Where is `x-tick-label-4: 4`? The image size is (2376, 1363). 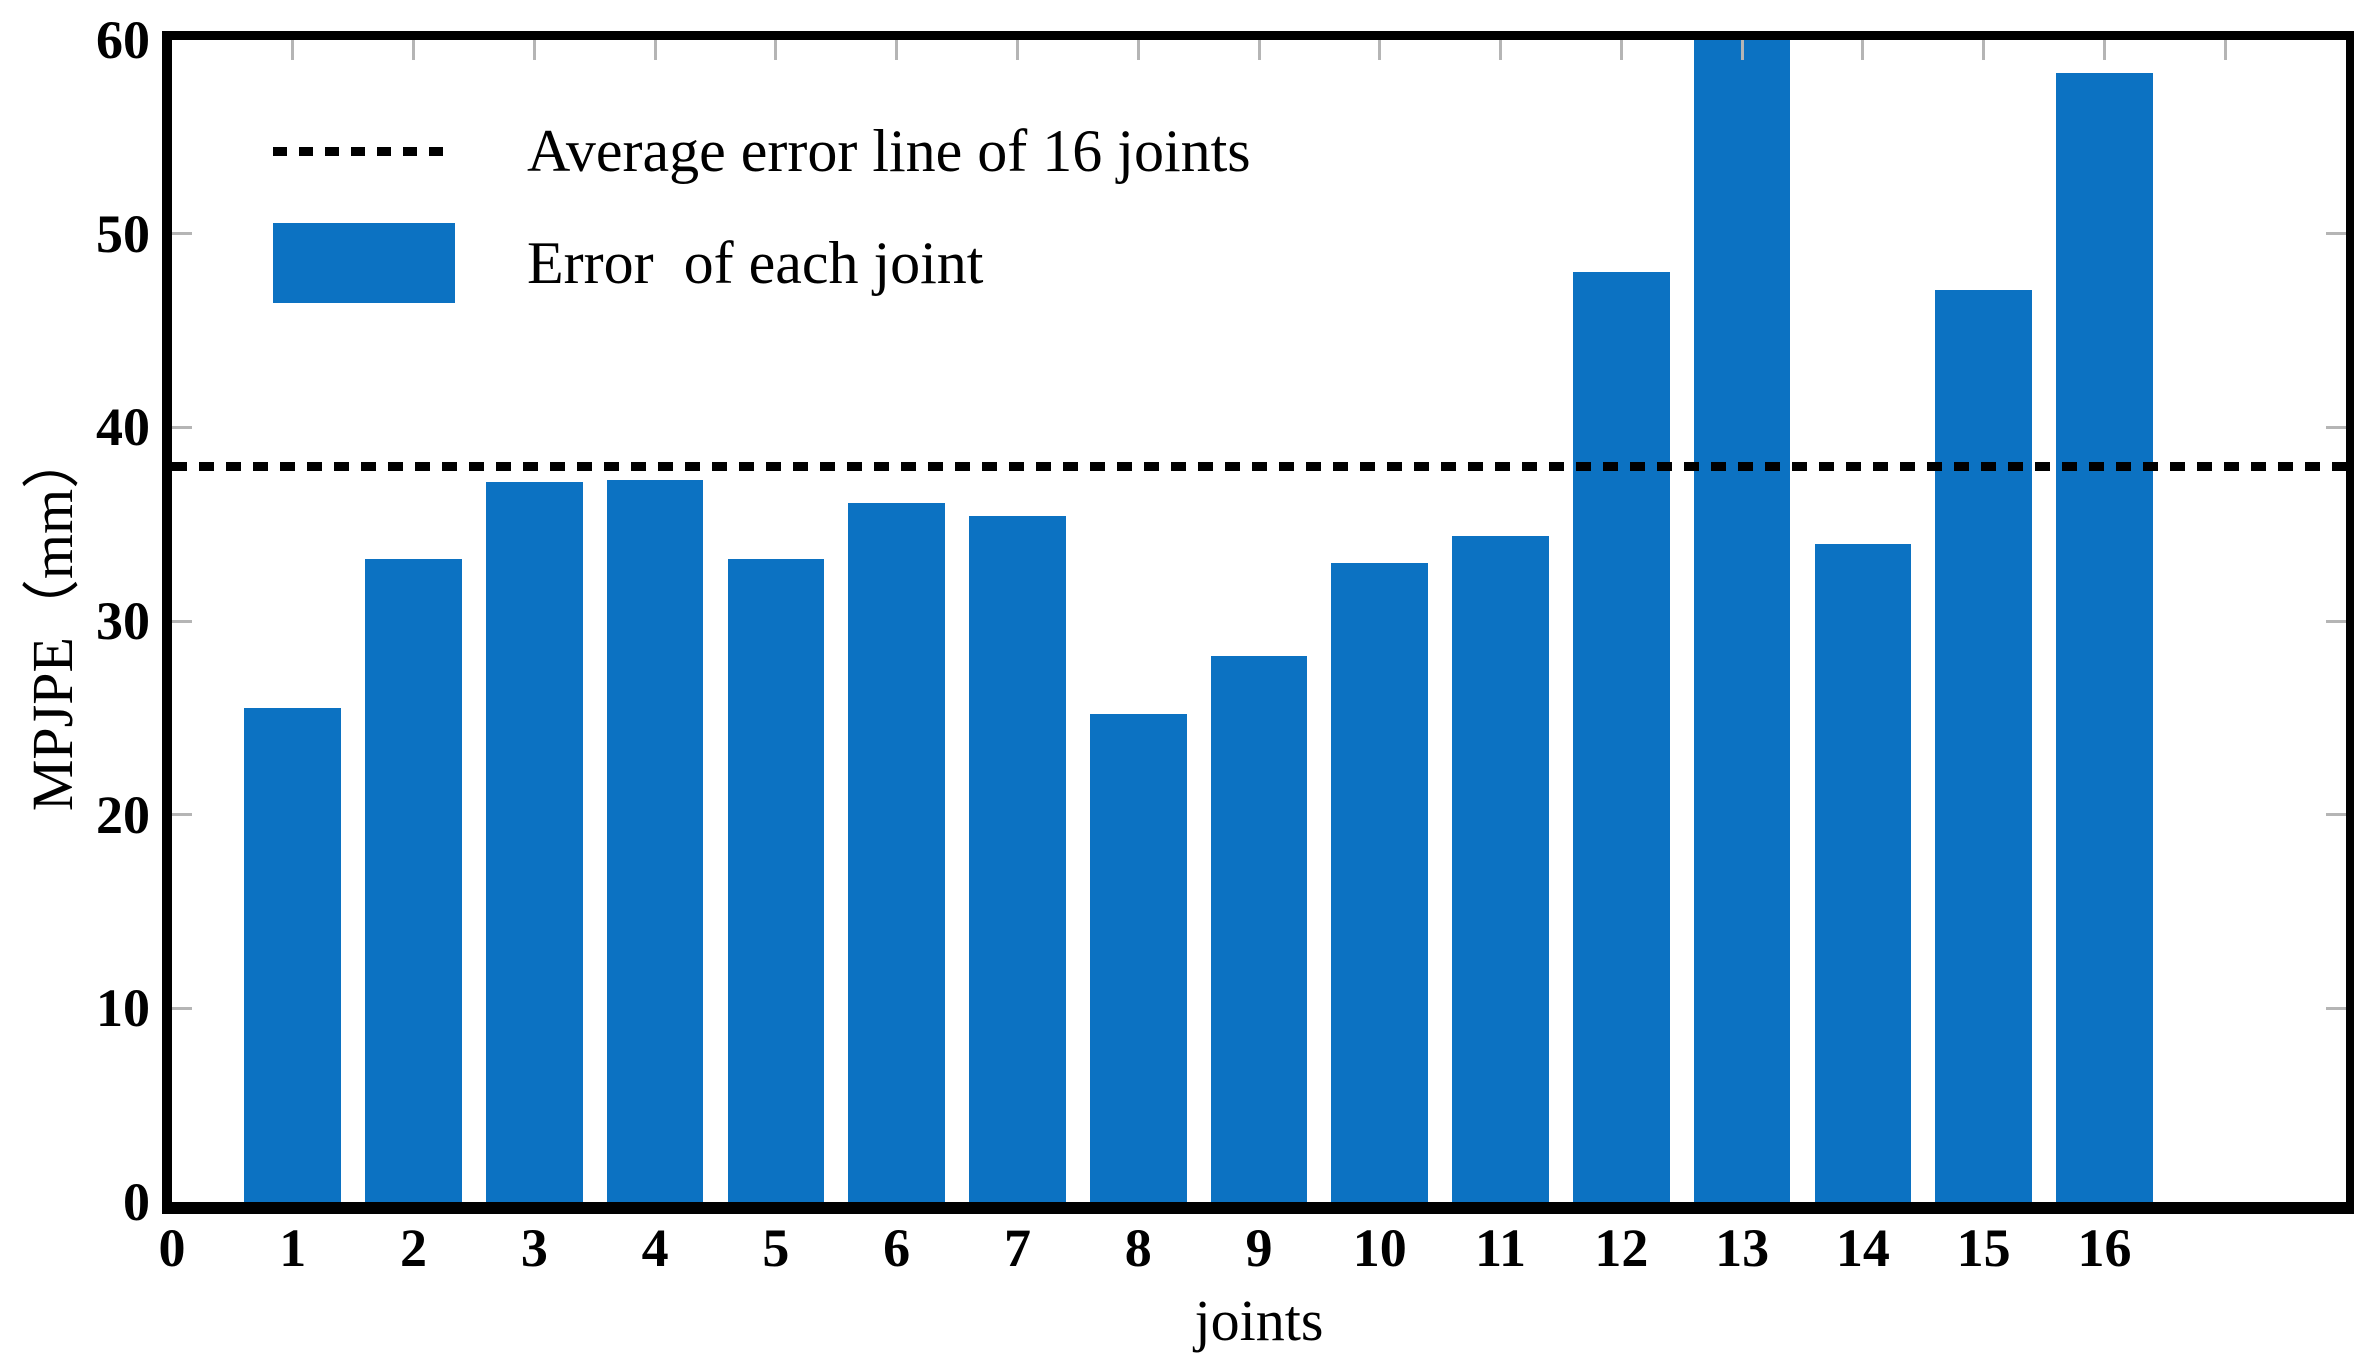
x-tick-label-4: 4 is located at coordinates (655, 1248).